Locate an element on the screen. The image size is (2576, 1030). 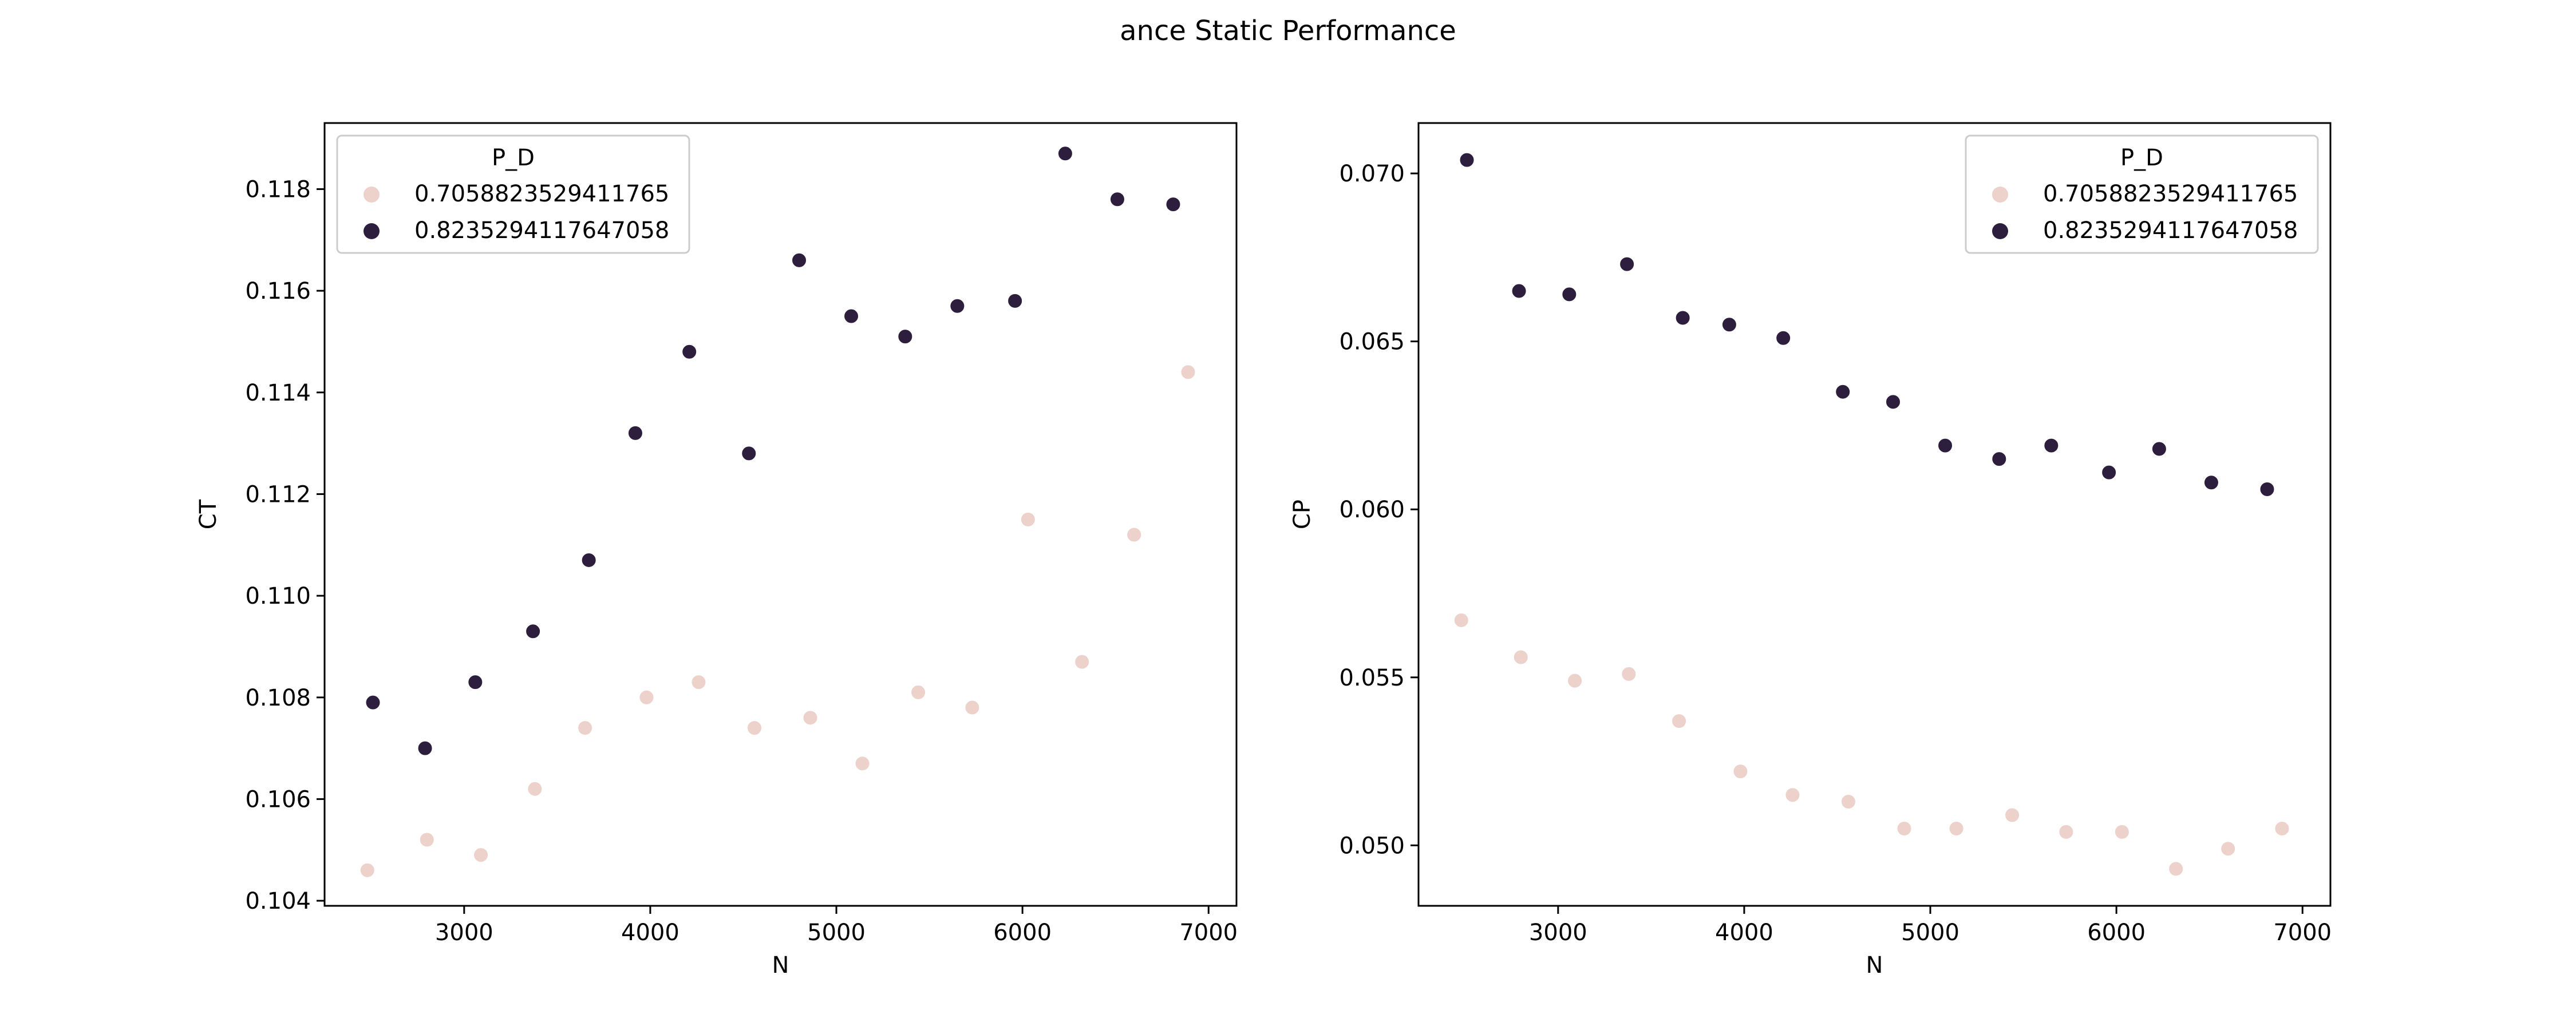
y-tick-label: 0.050 is located at coordinates (1372, 846).